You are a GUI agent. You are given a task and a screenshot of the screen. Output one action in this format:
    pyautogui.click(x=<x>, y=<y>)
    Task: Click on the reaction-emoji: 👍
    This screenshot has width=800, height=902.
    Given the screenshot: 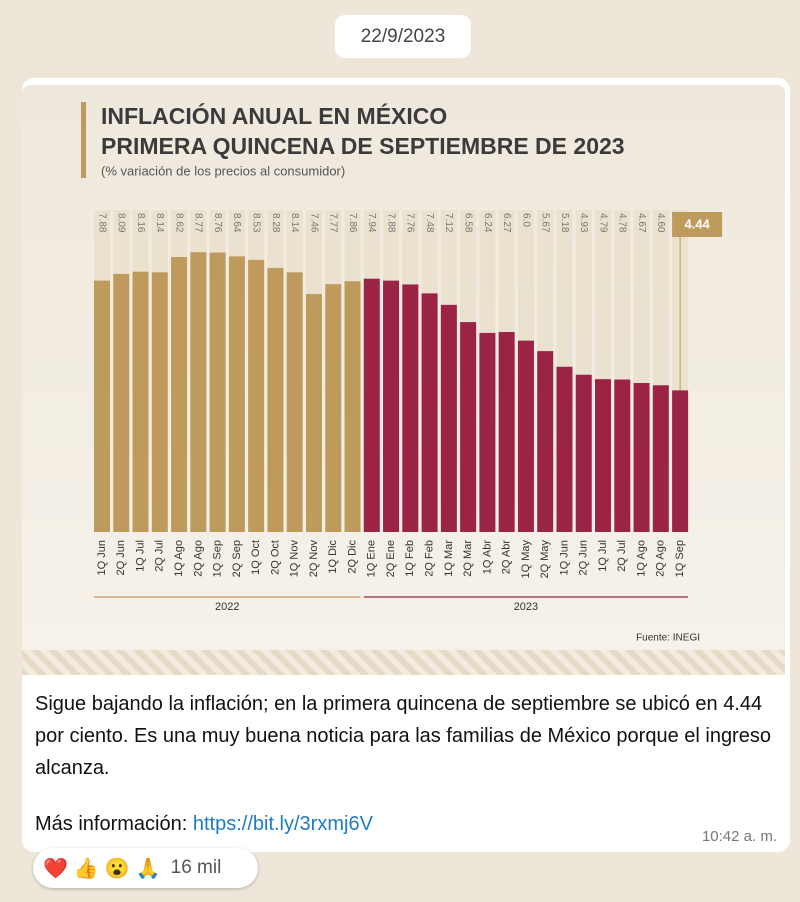 What is the action you would take?
    pyautogui.click(x=86, y=868)
    